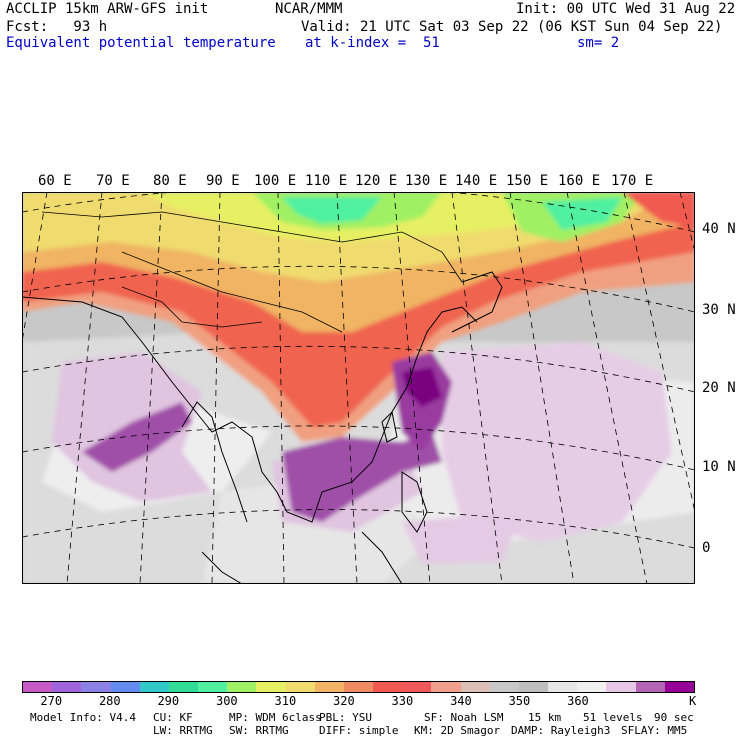 The image size is (740, 740). Describe the element at coordinates (173, 717) in the screenshot. I see `model-info-item: CU: KF` at that location.